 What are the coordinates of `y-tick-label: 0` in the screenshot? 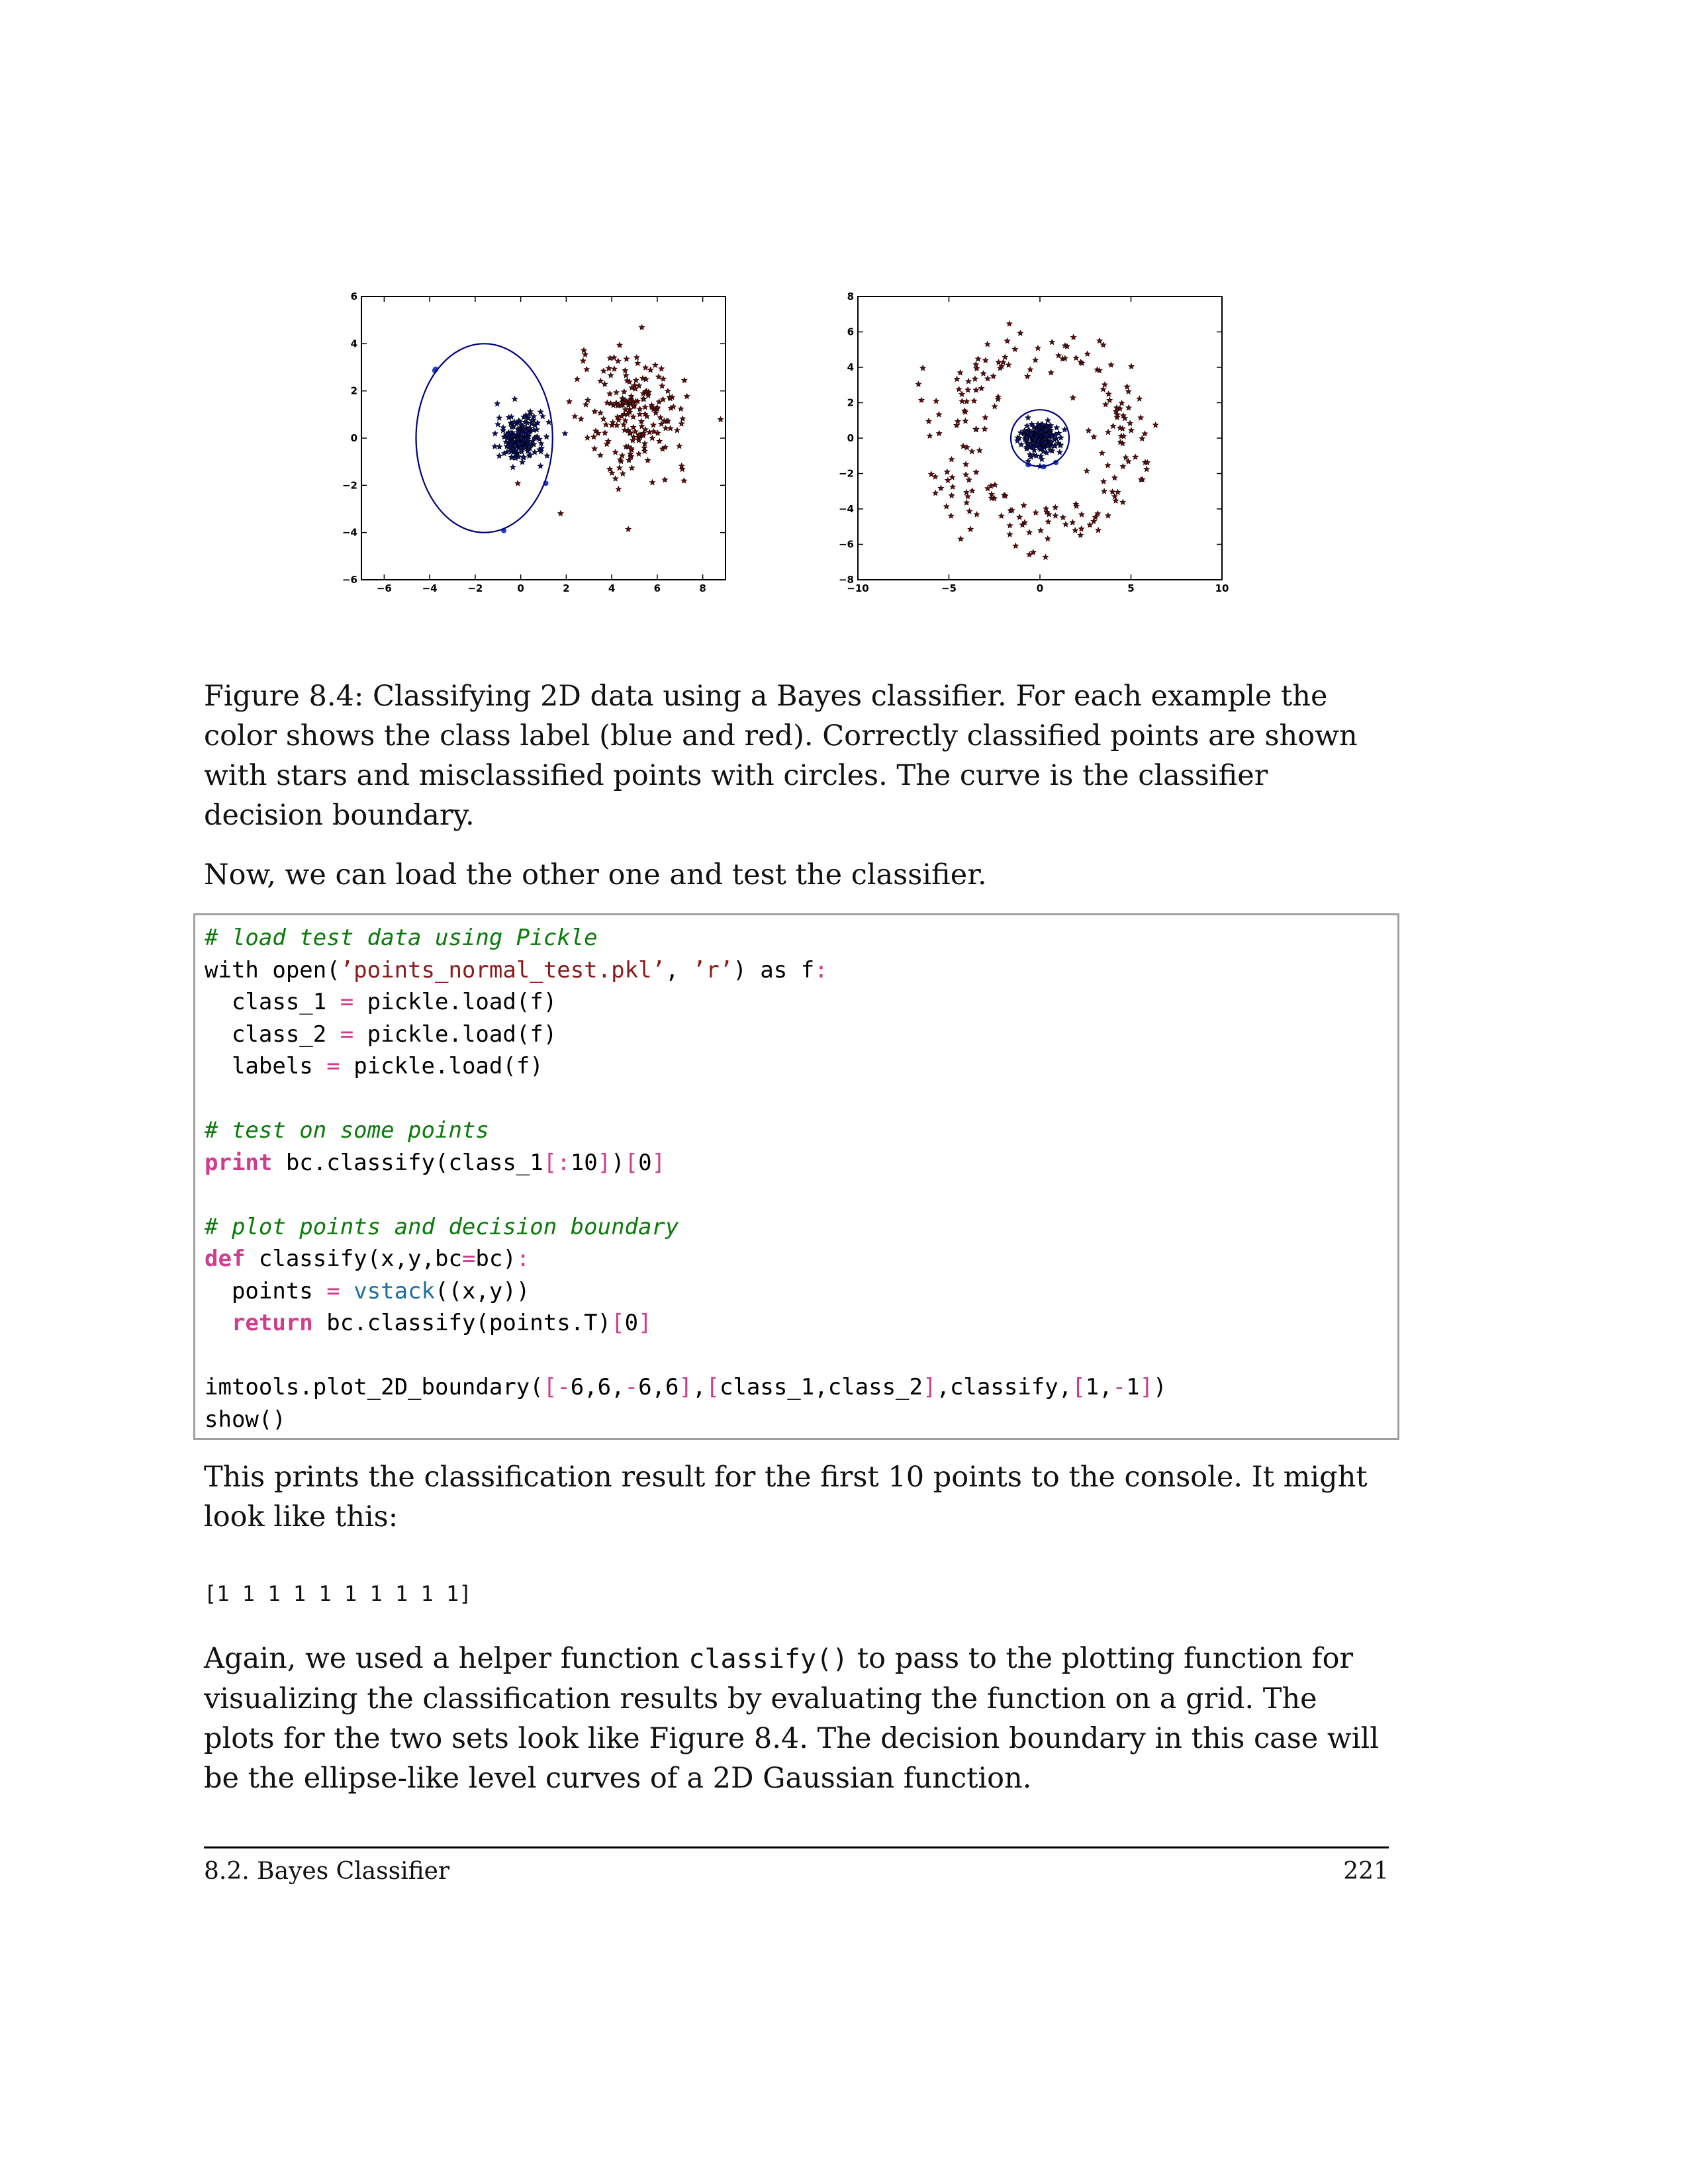 It's located at (354, 438).